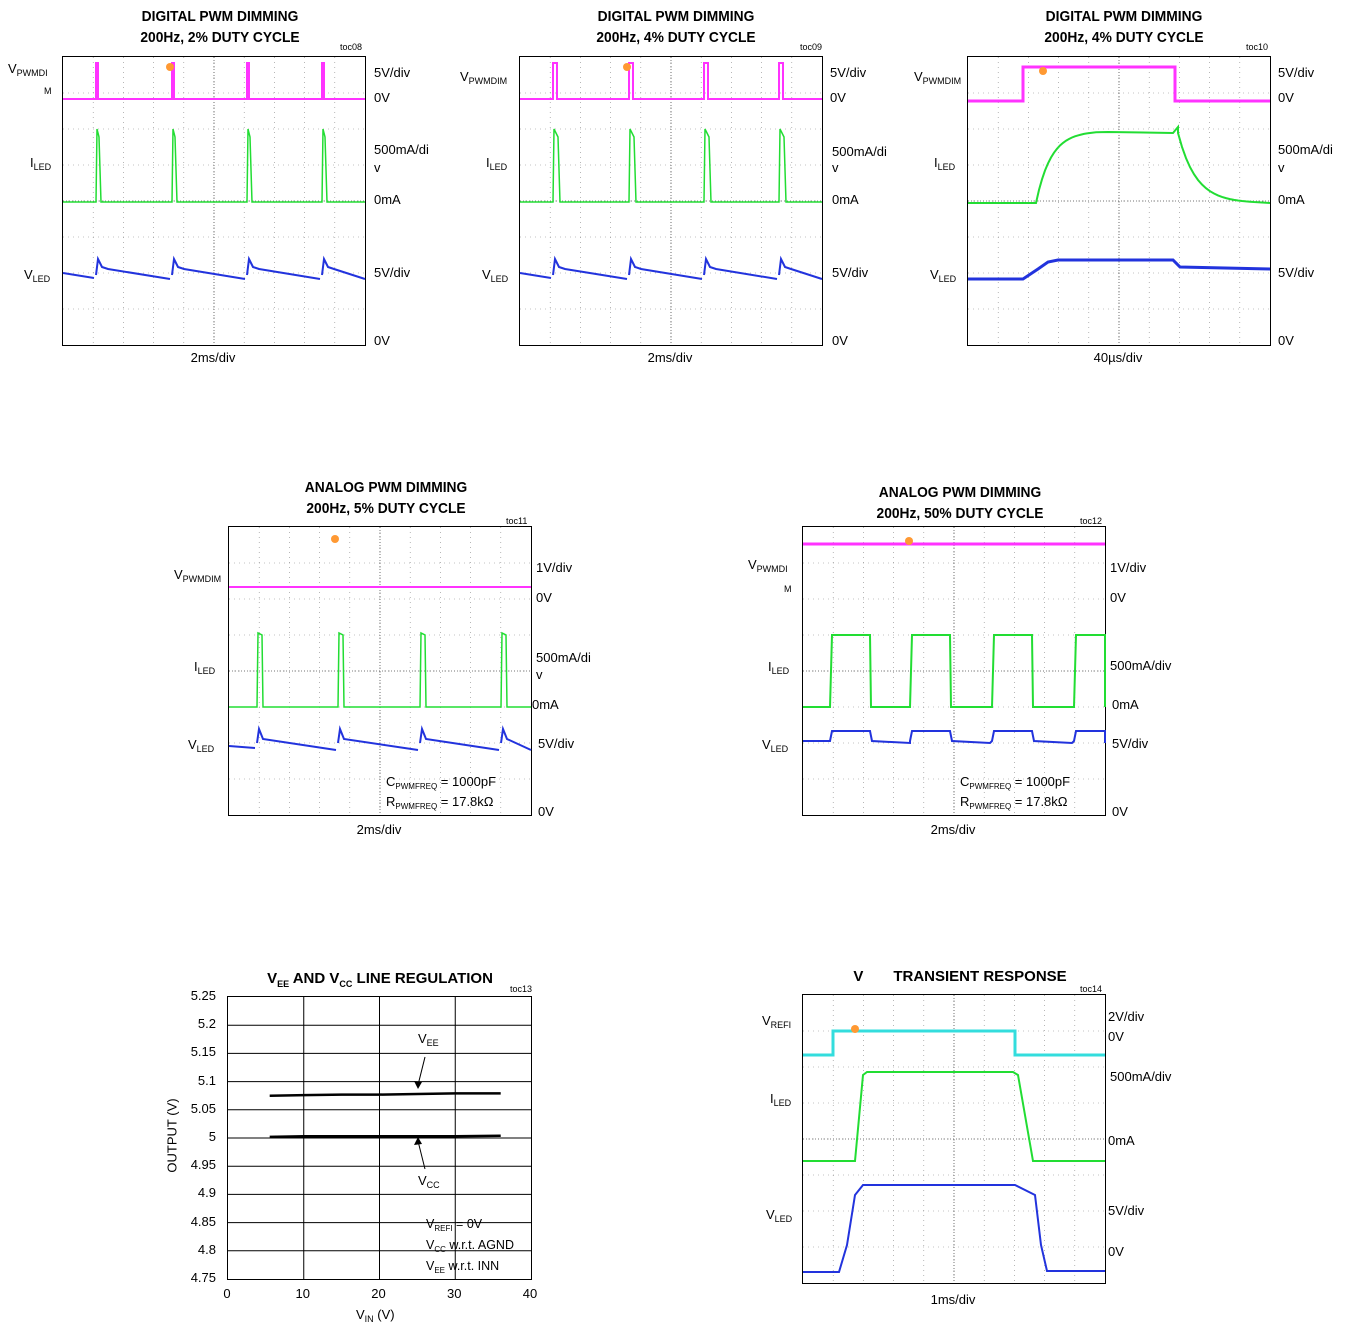 This screenshot has width=1348, height=1330. Describe the element at coordinates (960, 513) in the screenshot. I see `title-line-2: 200Hz, 50% DUTY CYCLE` at that location.